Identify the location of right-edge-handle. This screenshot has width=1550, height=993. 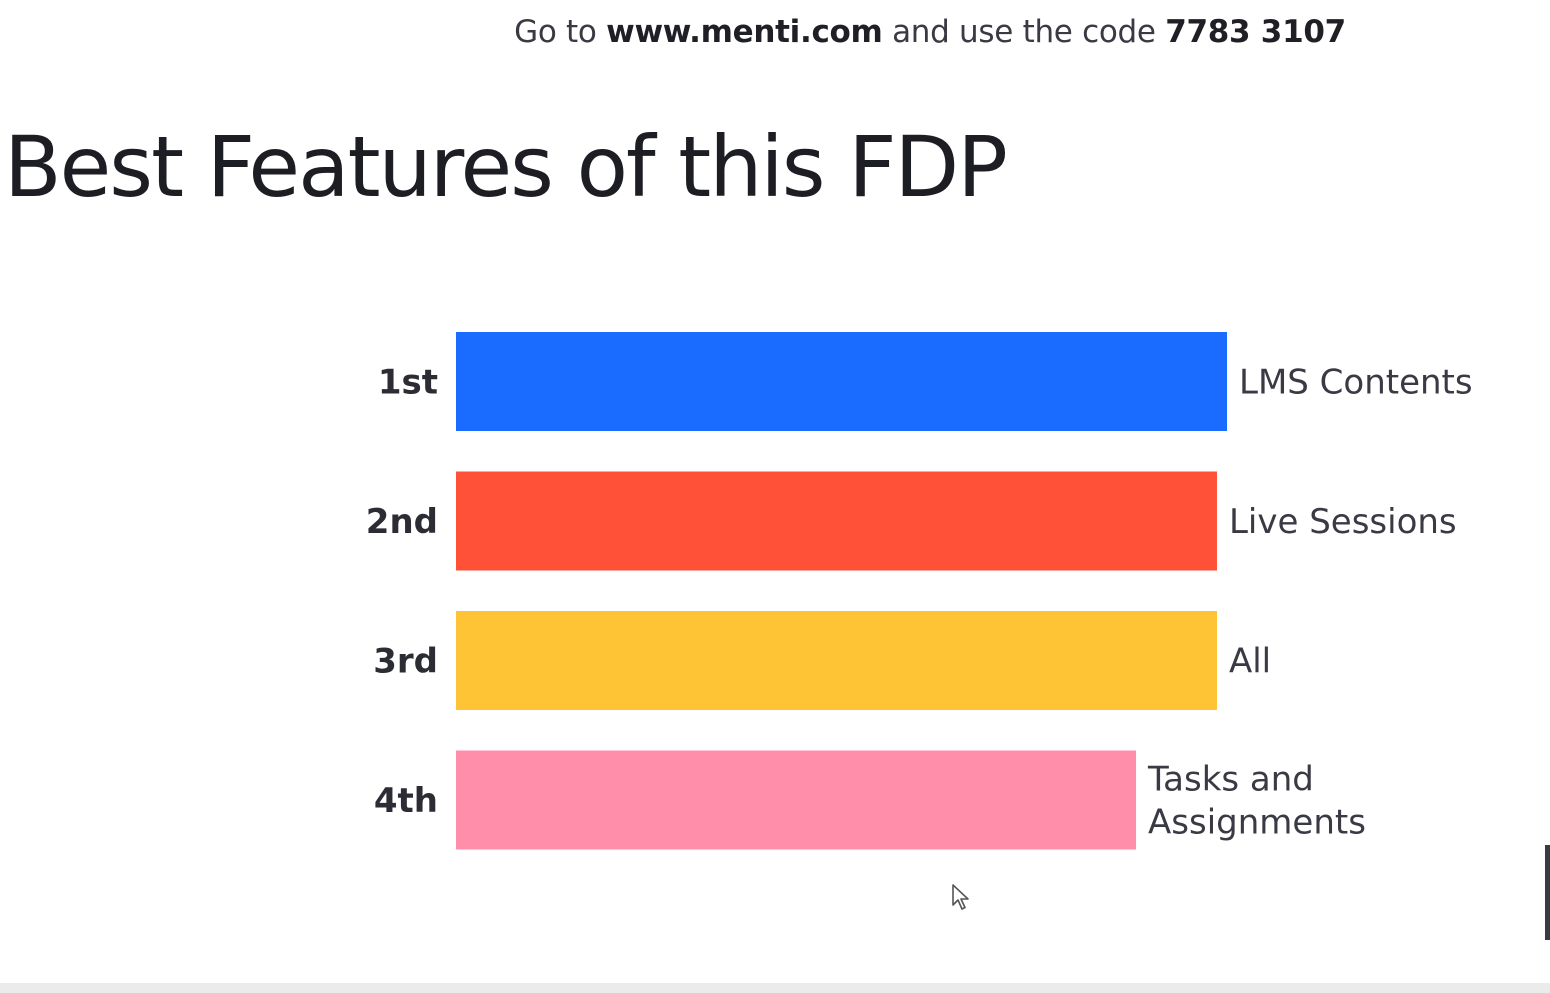
(1547, 892).